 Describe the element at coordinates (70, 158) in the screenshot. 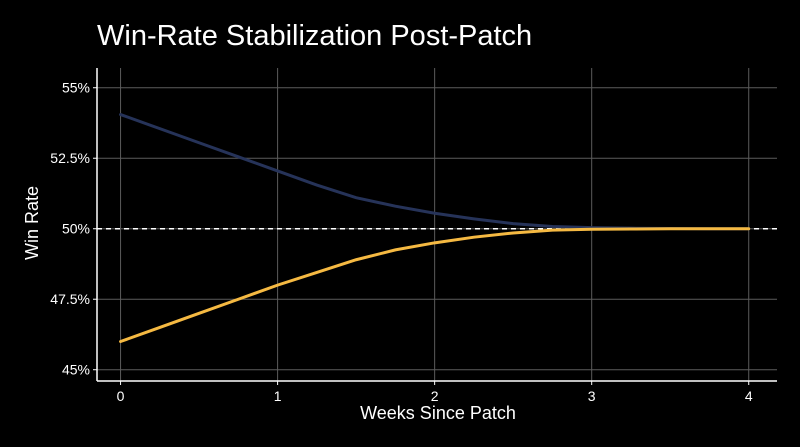

I see `y-tick-label-3: 52.5%` at that location.